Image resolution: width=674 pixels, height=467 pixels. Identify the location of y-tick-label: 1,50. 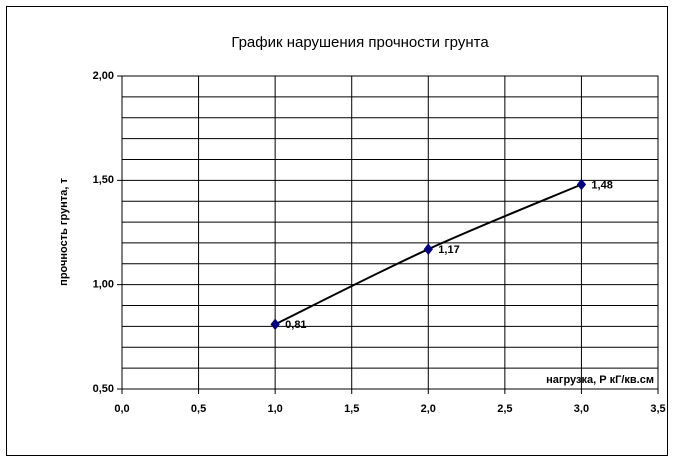
(103, 180).